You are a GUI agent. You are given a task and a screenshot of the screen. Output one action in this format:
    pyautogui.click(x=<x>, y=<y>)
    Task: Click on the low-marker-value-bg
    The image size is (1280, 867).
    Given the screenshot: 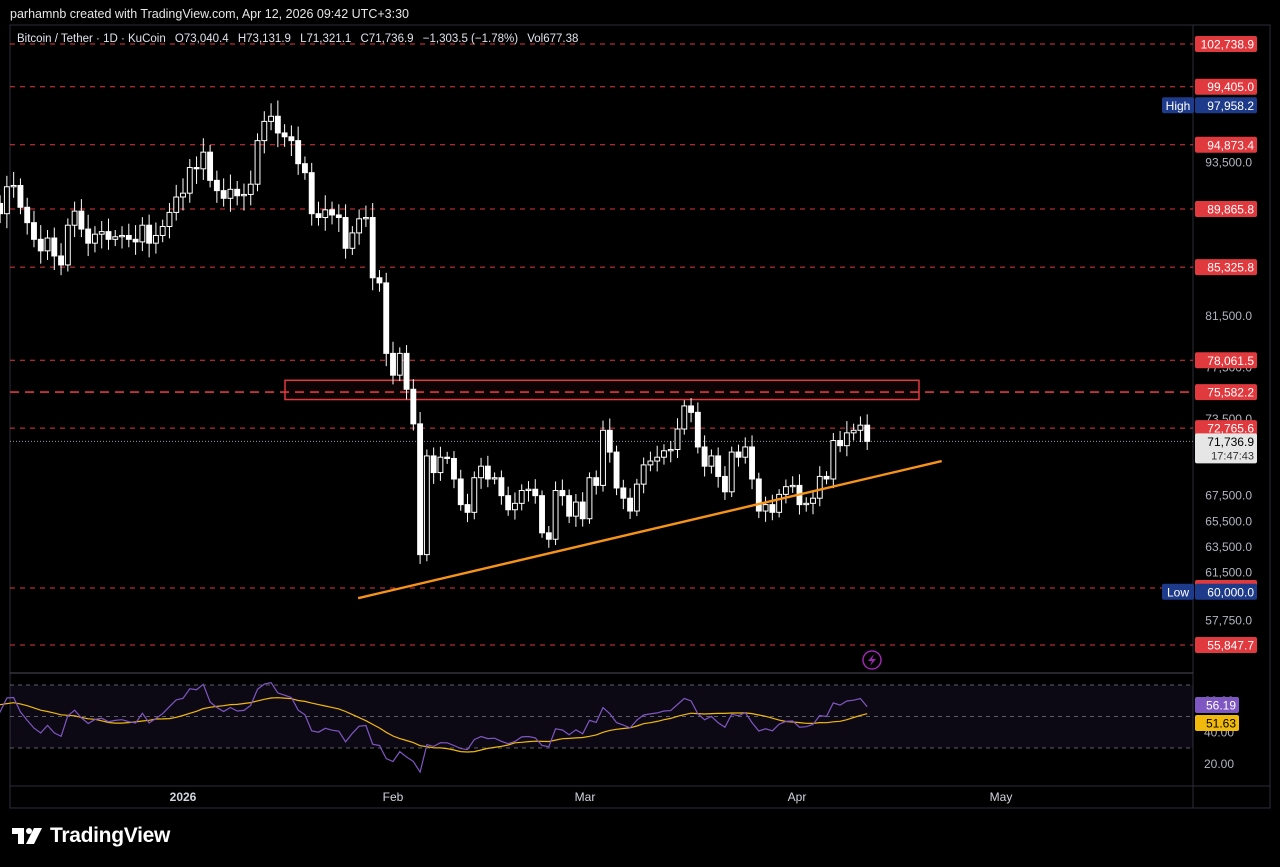 What is the action you would take?
    pyautogui.click(x=1226, y=591)
    